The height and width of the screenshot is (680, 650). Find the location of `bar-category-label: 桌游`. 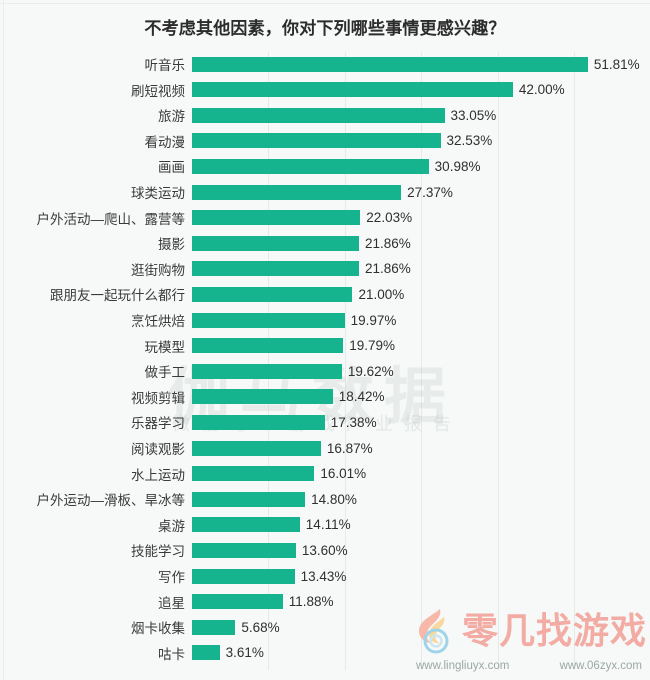

bar-category-label: 桌游 is located at coordinates (171, 526).